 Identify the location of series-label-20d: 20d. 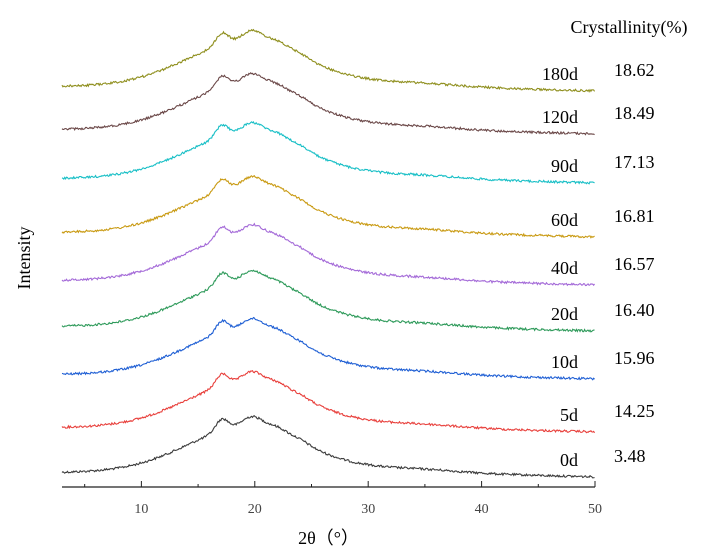
(564, 314).